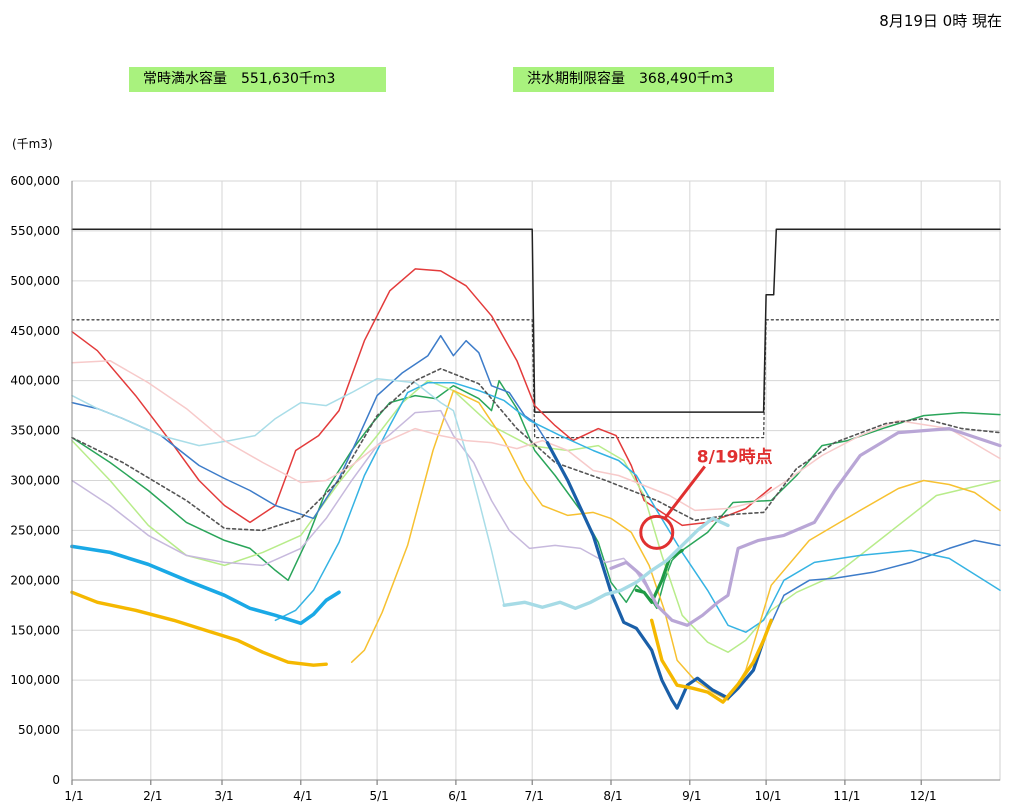  Describe the element at coordinates (923, 796) in the screenshot. I see `x-tick-label: 12/1` at that location.